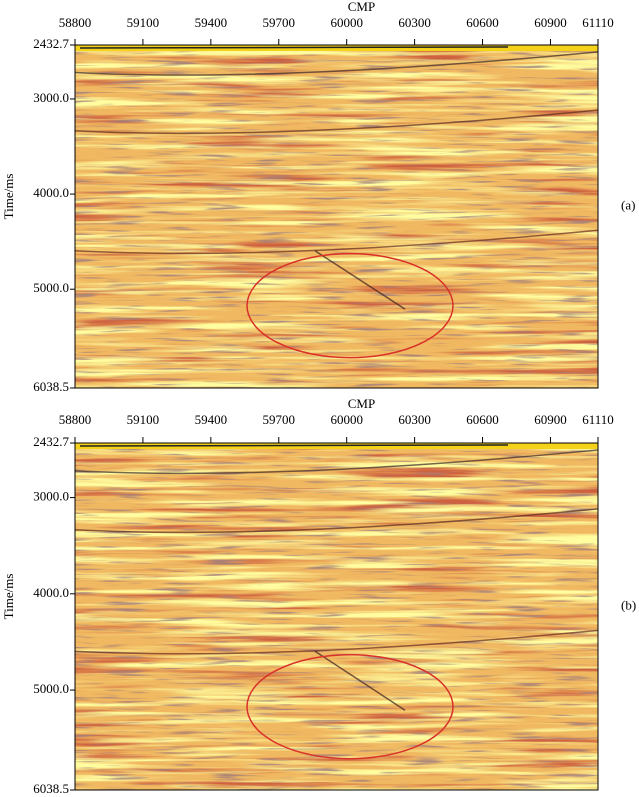 The width and height of the screenshot is (639, 797). I want to click on panel-label: (a), so click(628, 204).